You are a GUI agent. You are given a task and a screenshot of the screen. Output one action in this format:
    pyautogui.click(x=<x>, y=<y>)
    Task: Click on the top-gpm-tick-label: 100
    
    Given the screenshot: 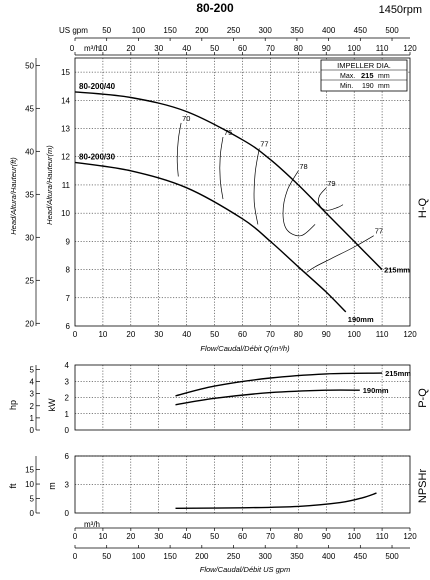 What is the action you would take?
    pyautogui.click(x=139, y=30)
    